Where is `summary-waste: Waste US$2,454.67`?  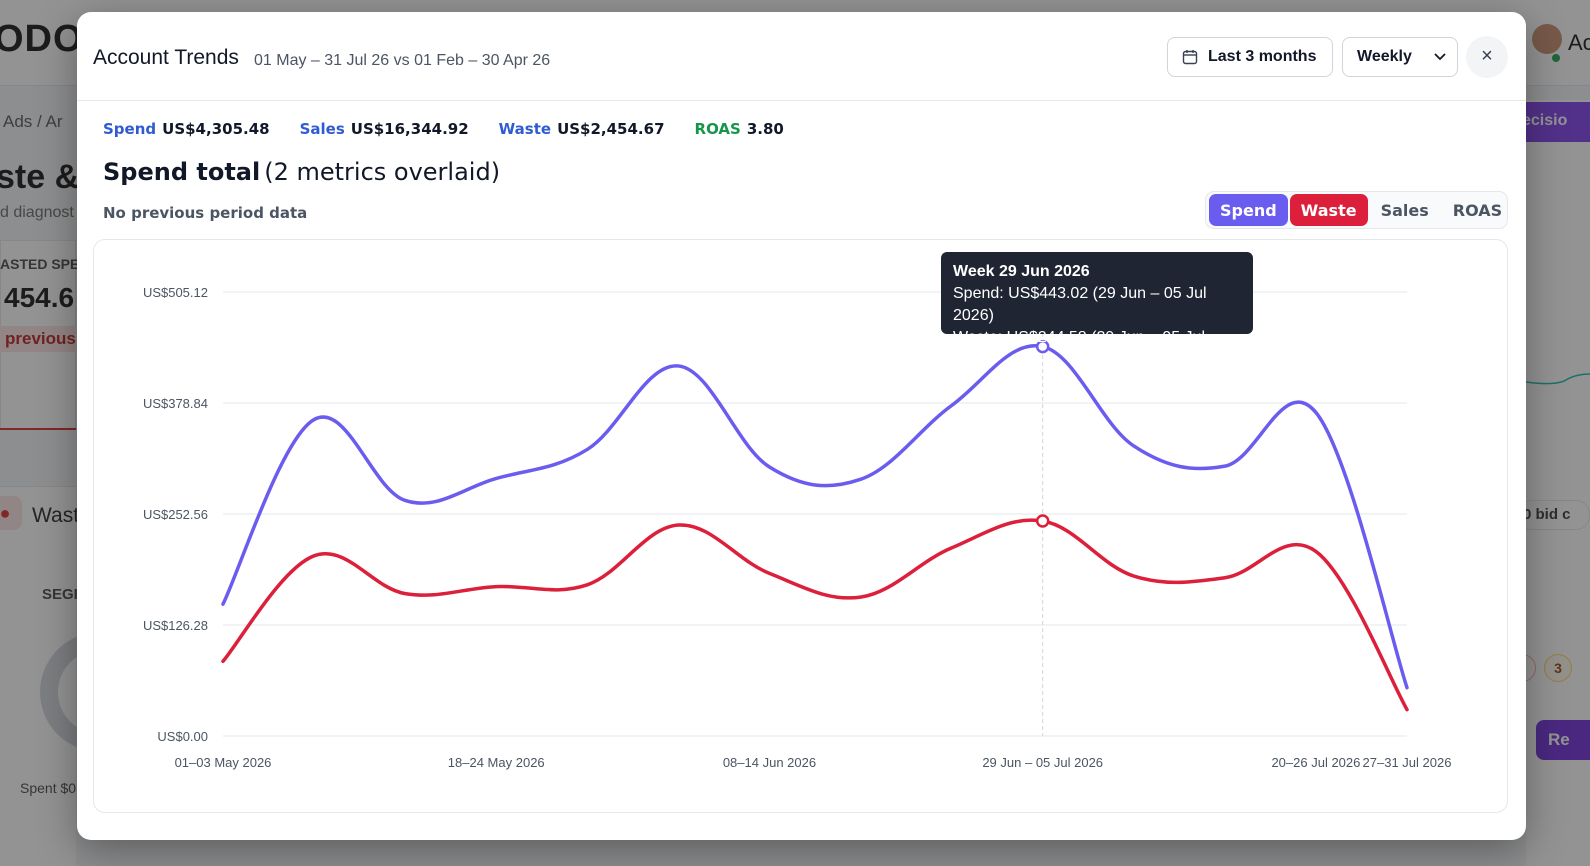
summary-waste: Waste US$2,454.67 is located at coordinates (582, 129).